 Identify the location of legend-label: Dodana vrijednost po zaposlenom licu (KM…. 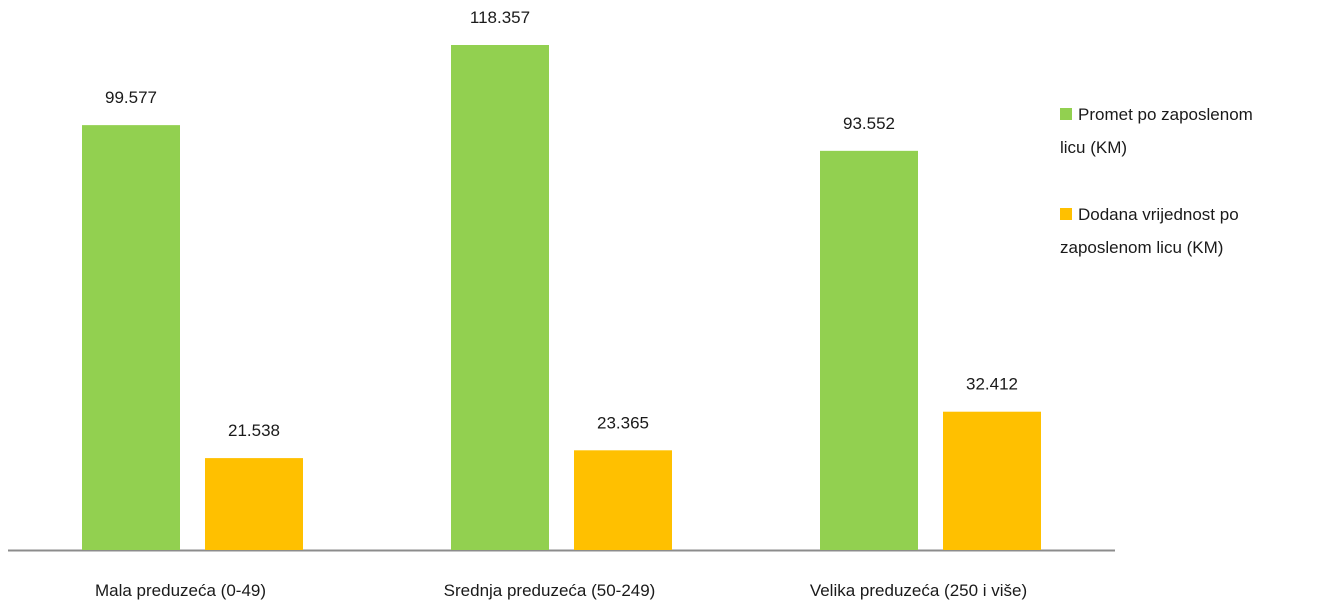
(1149, 231).